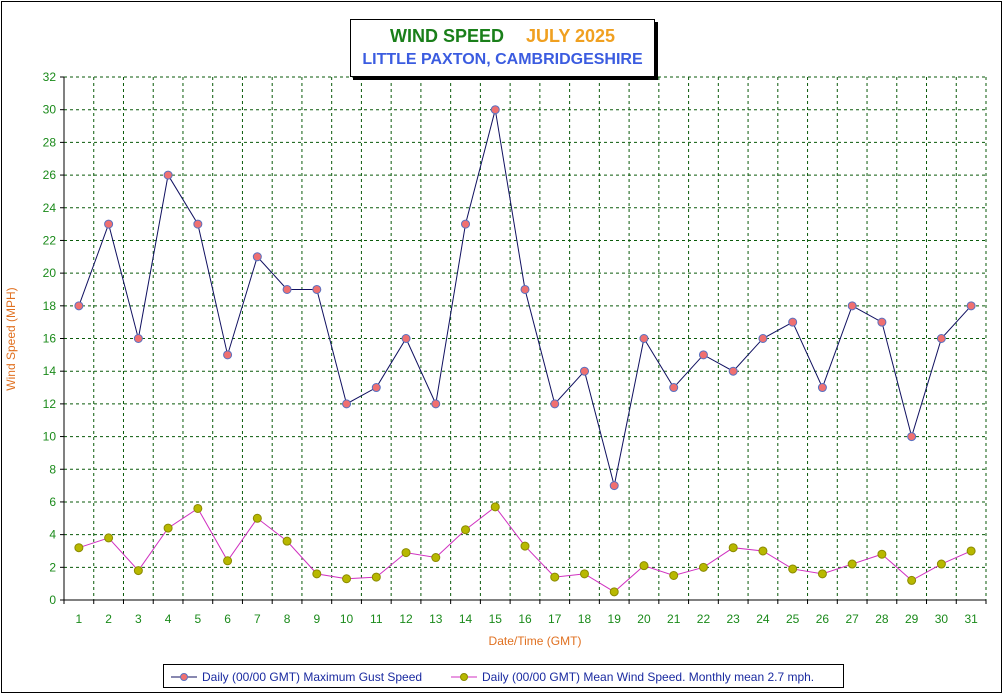  Describe the element at coordinates (50, 142) in the screenshot. I see `y-tick-label: 28` at that location.